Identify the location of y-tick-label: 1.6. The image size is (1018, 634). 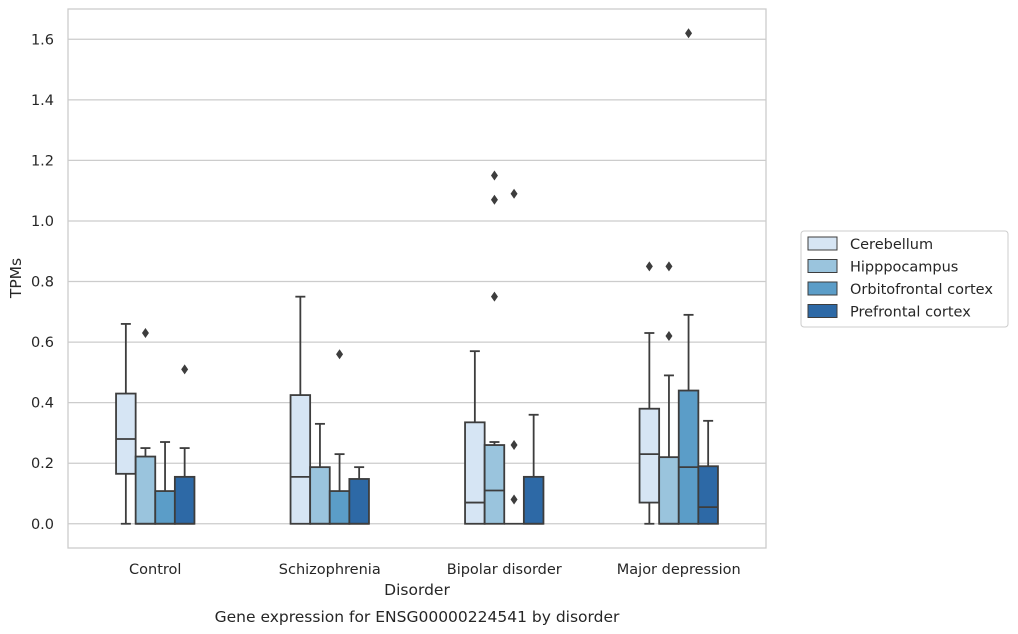
(42, 40).